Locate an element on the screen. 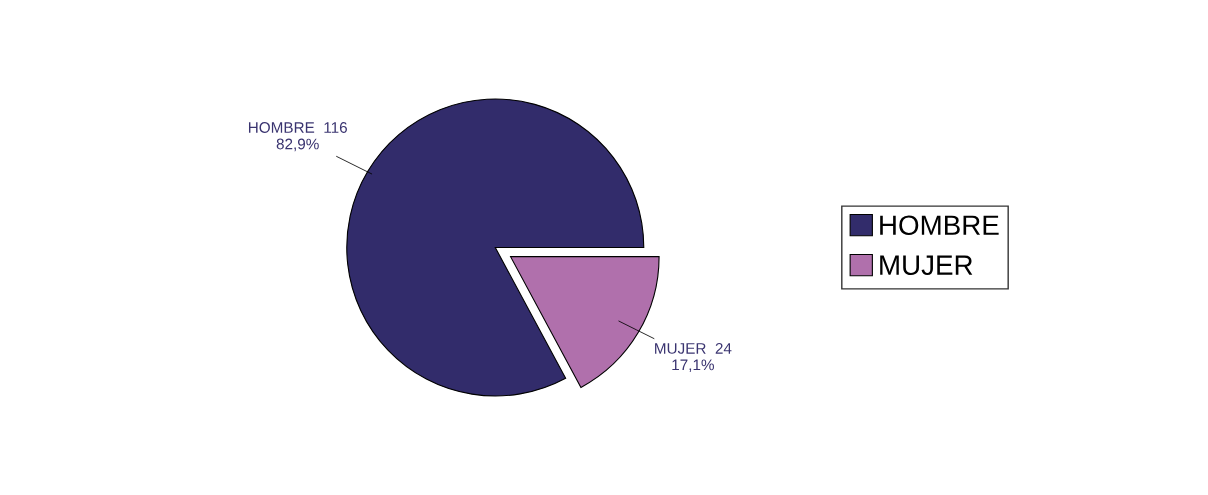  legend-label: MUJER is located at coordinates (926, 265).